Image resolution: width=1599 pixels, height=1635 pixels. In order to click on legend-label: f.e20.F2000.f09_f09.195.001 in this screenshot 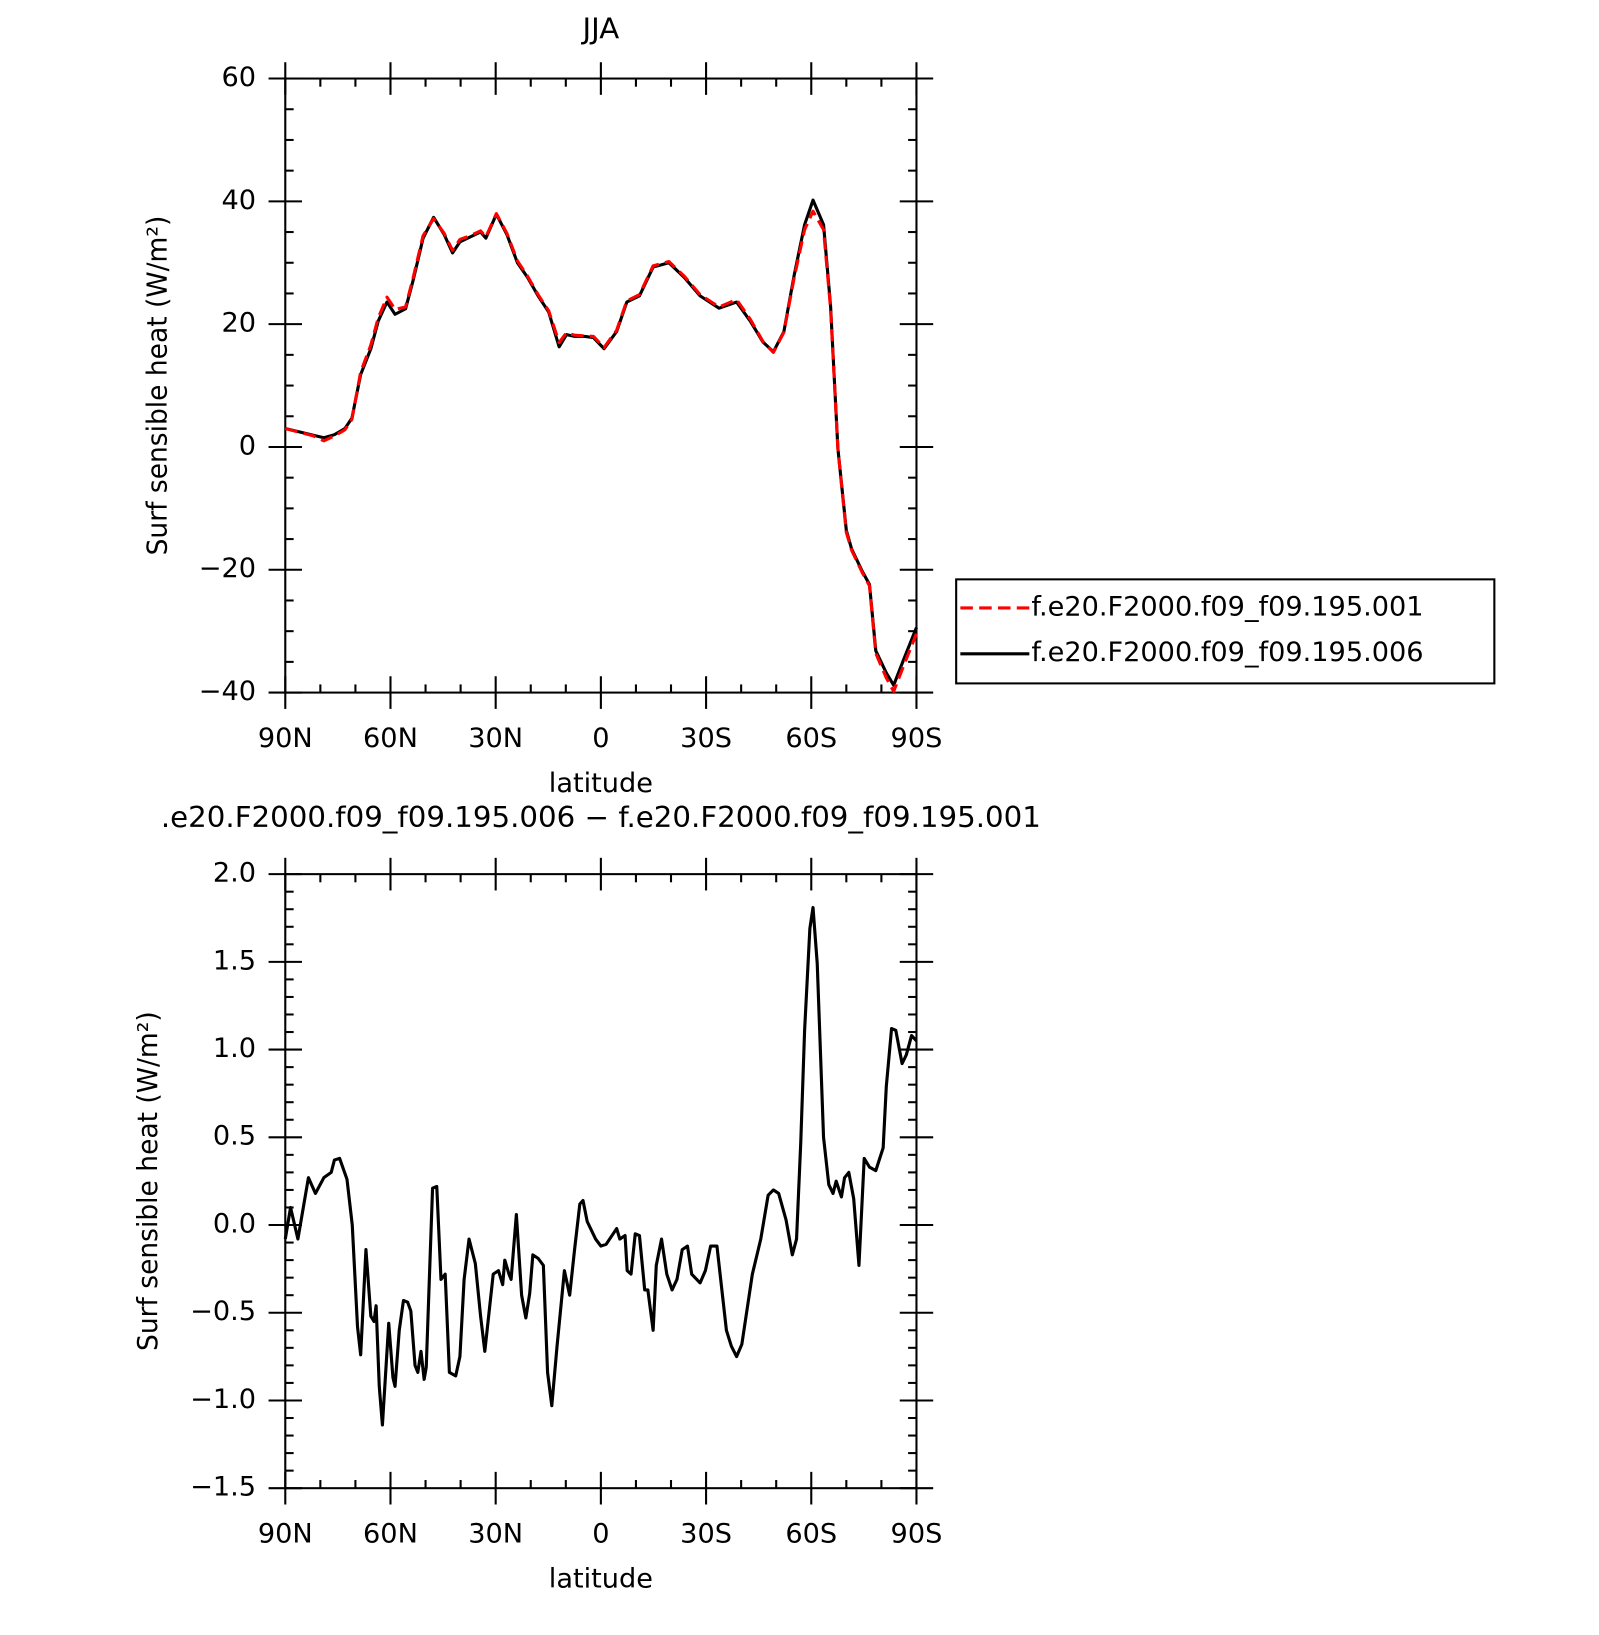, I will do `click(1227, 607)`.